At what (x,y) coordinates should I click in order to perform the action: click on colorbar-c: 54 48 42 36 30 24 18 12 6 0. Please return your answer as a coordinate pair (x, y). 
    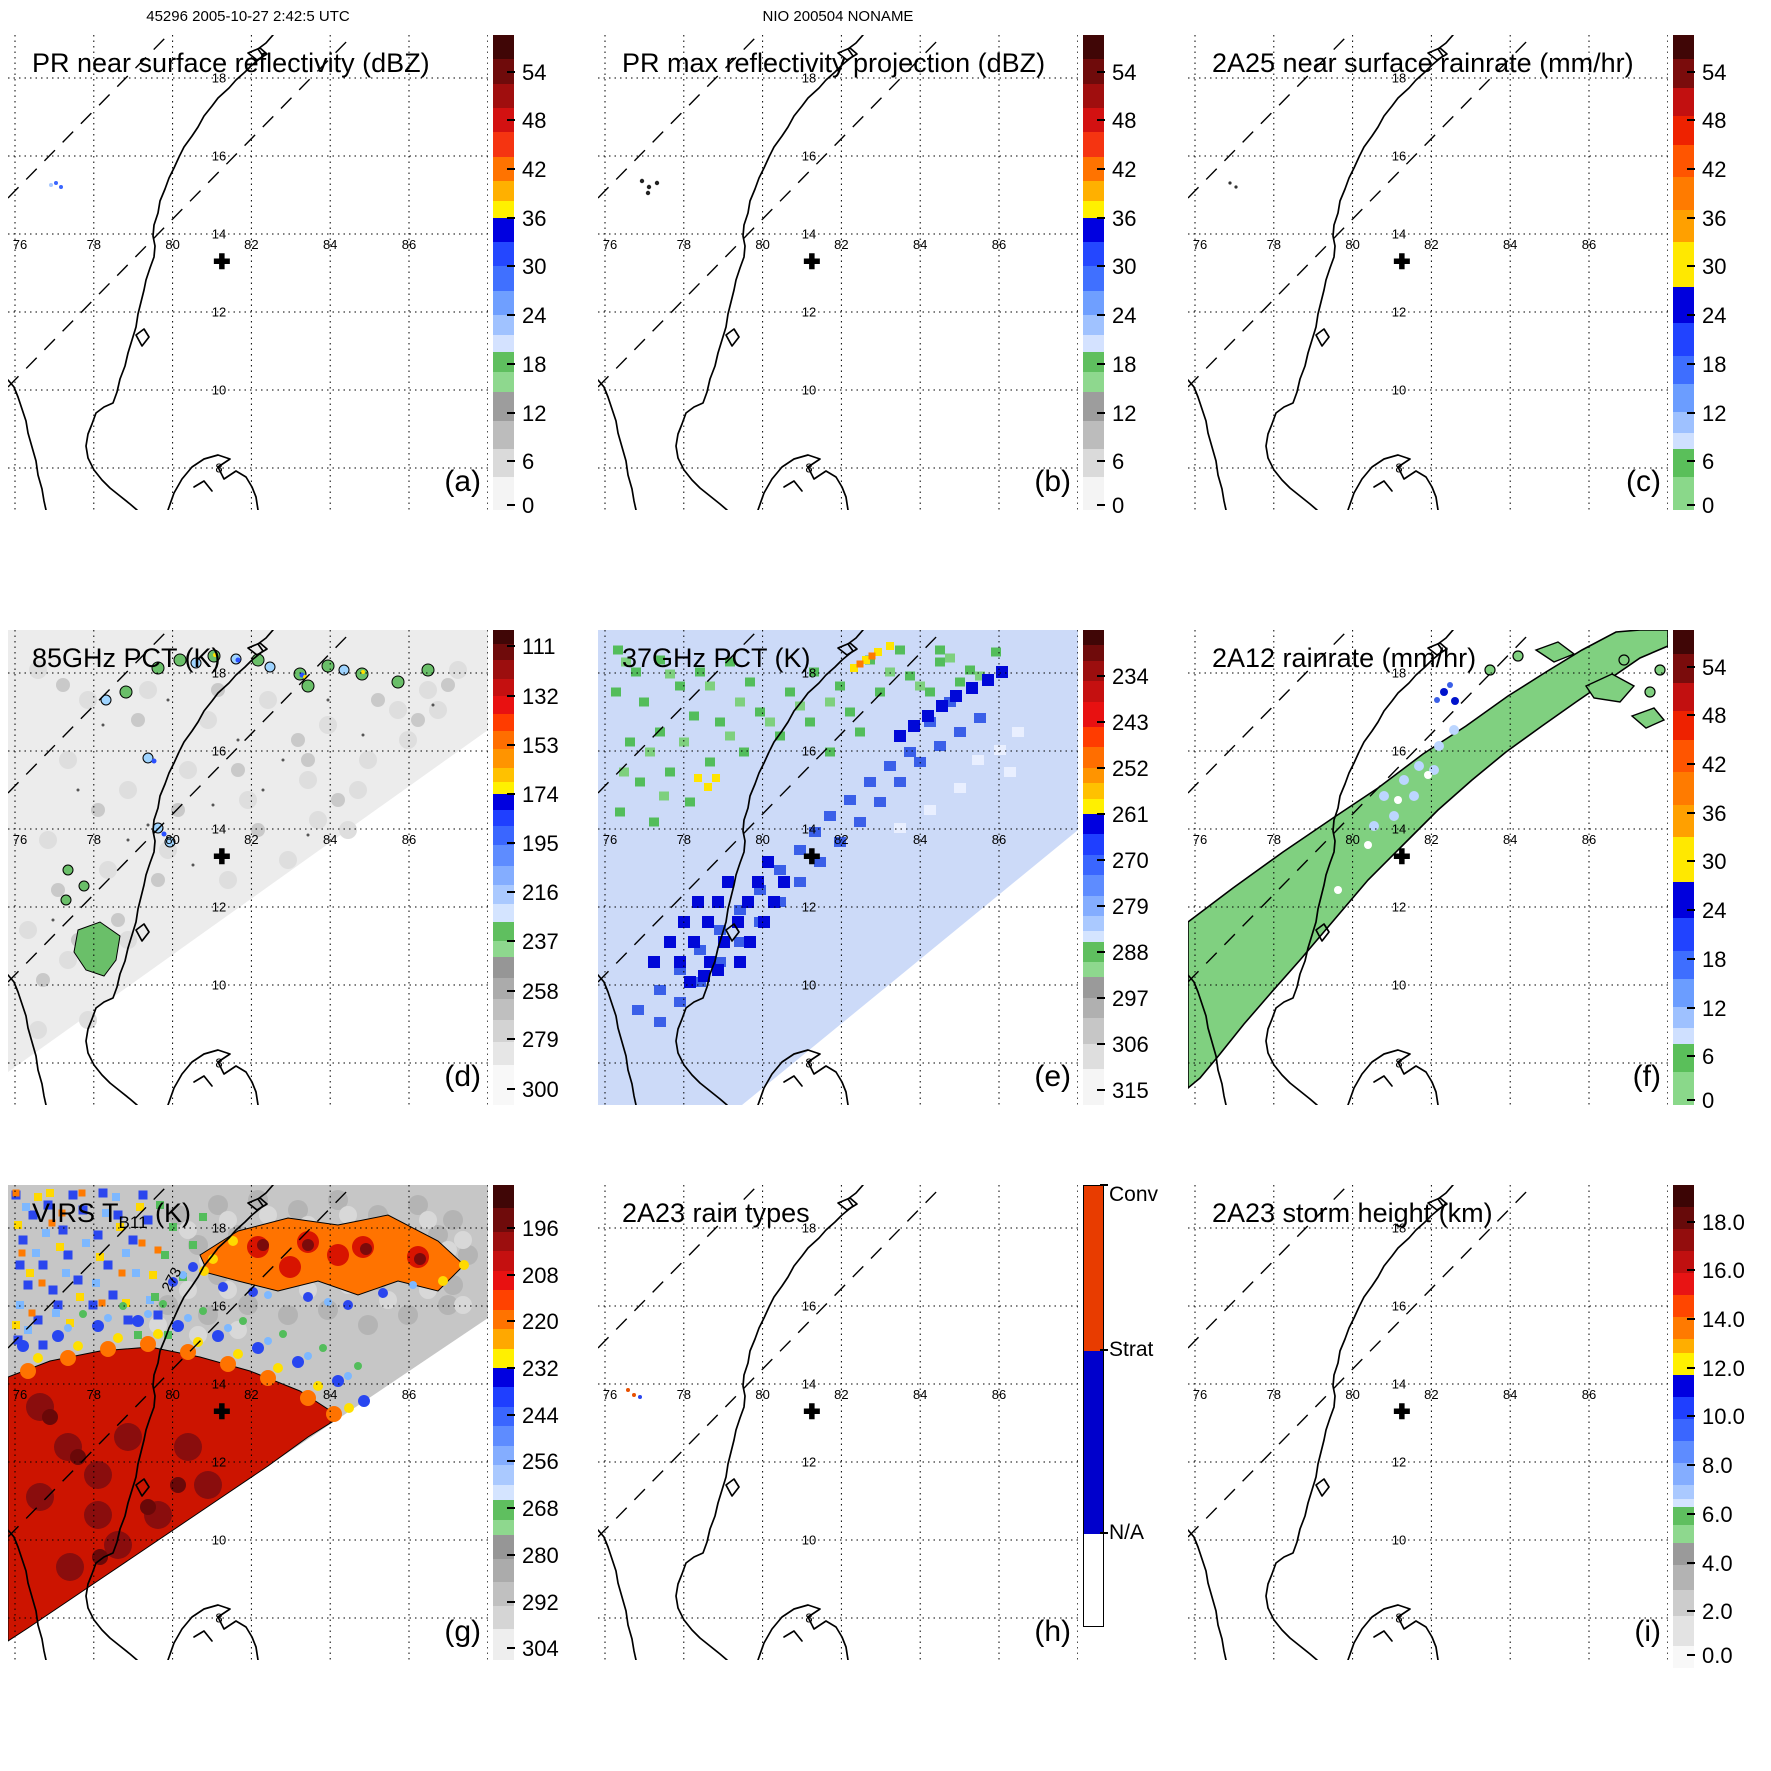
    Looking at the image, I should click on (1699, 276).